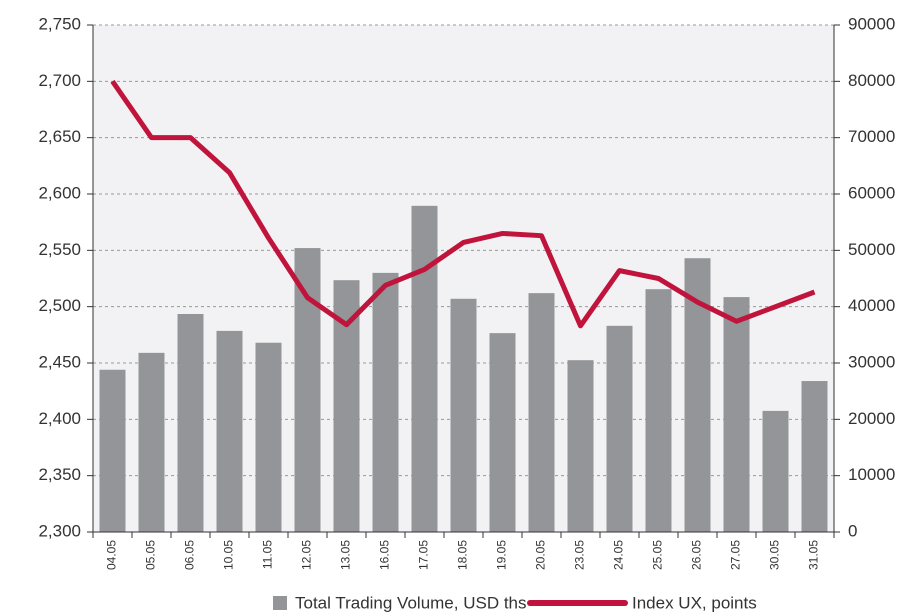 The image size is (924, 615). What do you see at coordinates (59, 474) in the screenshot?
I see `y-tick-label: 2,350` at bounding box center [59, 474].